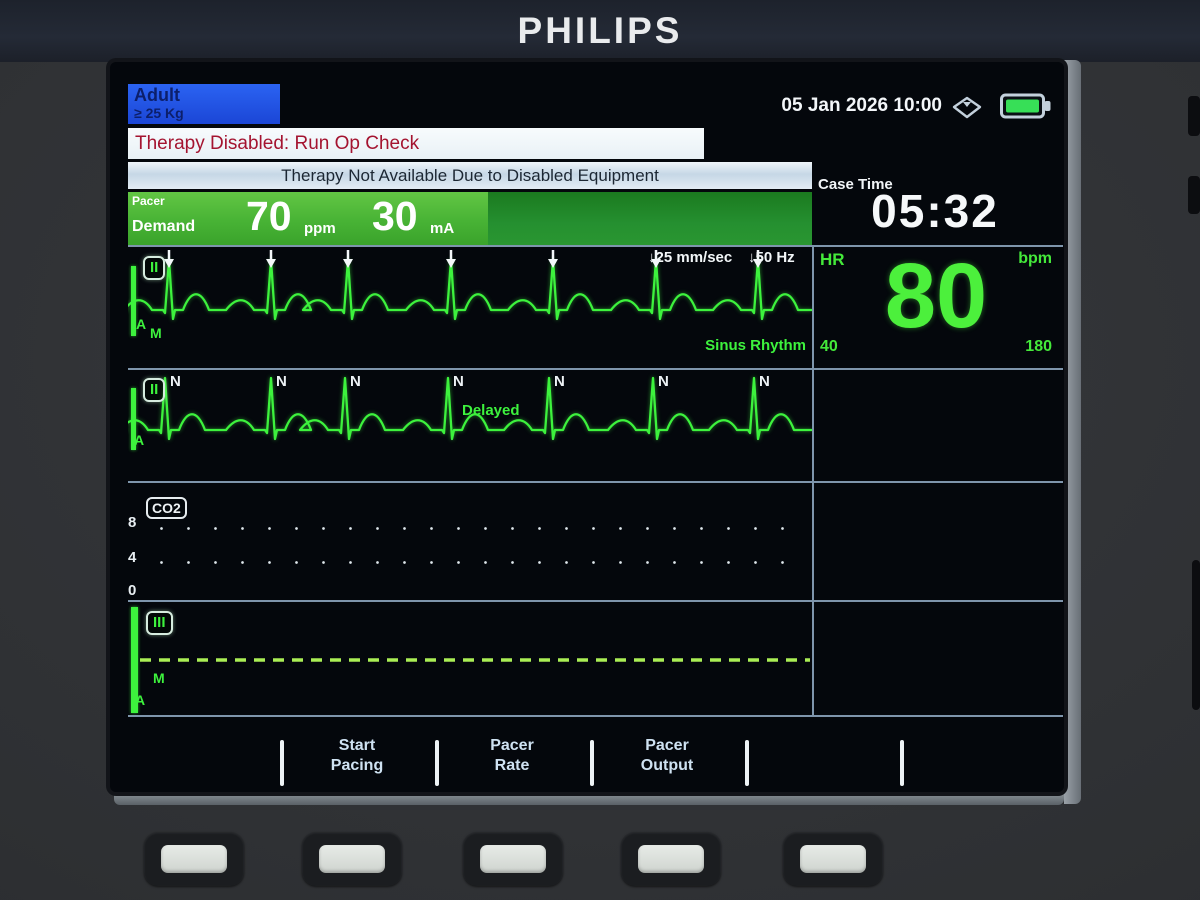  What do you see at coordinates (813, 480) in the screenshot?
I see `grid-line-vertical` at bounding box center [813, 480].